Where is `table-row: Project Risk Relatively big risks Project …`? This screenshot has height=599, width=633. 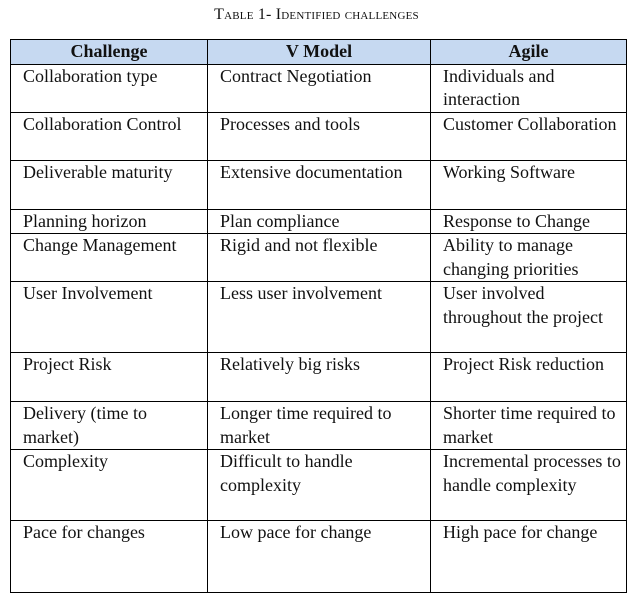 table-row: Project Risk Relatively big risks Project … is located at coordinates (318, 377).